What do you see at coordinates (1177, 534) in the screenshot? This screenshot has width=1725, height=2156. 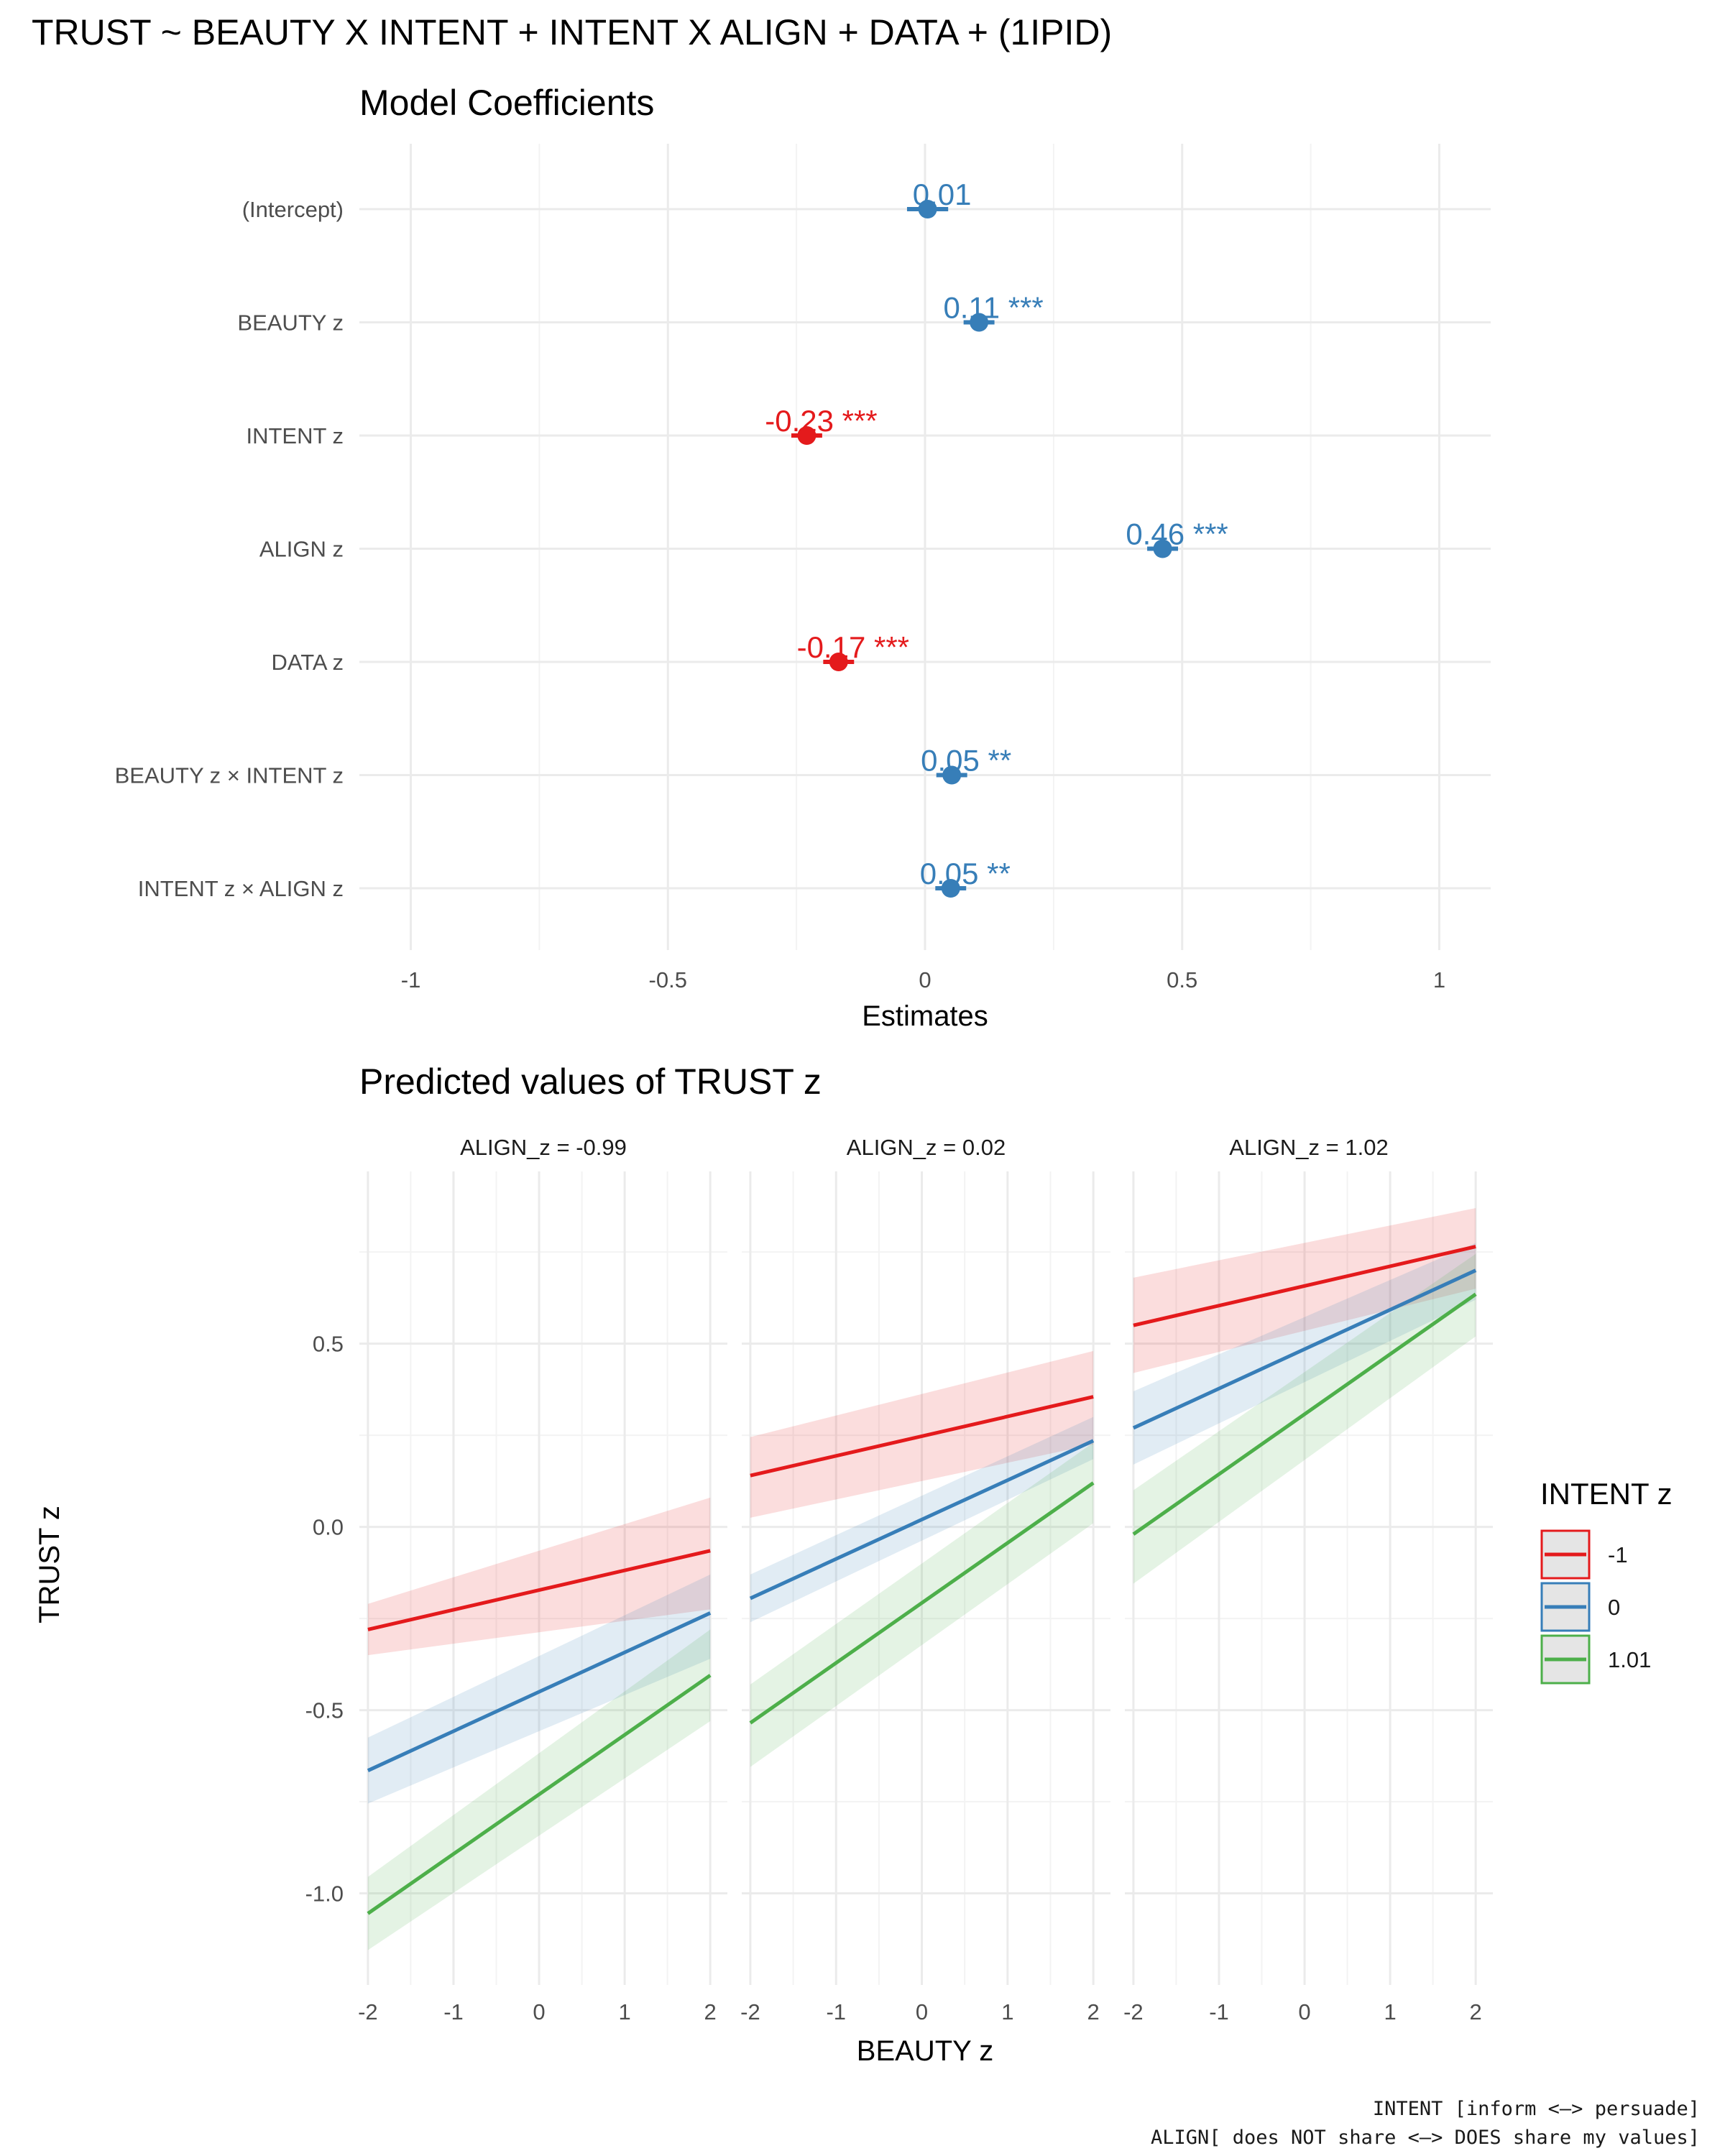 I see `coef-value-label: 0.46 ***` at bounding box center [1177, 534].